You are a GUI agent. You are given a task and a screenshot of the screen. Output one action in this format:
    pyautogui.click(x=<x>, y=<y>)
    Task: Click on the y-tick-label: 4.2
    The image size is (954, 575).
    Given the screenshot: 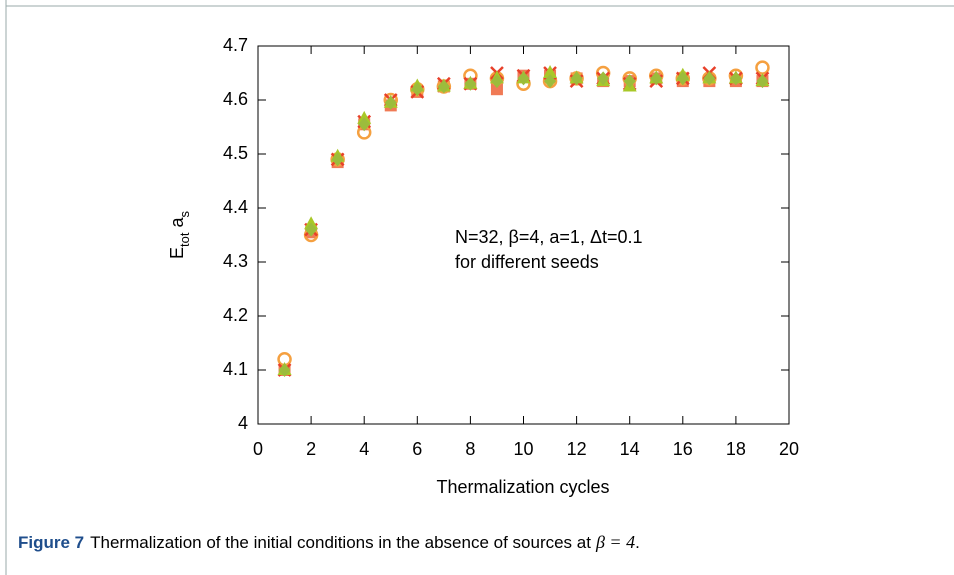 What is the action you would take?
    pyautogui.click(x=235, y=315)
    